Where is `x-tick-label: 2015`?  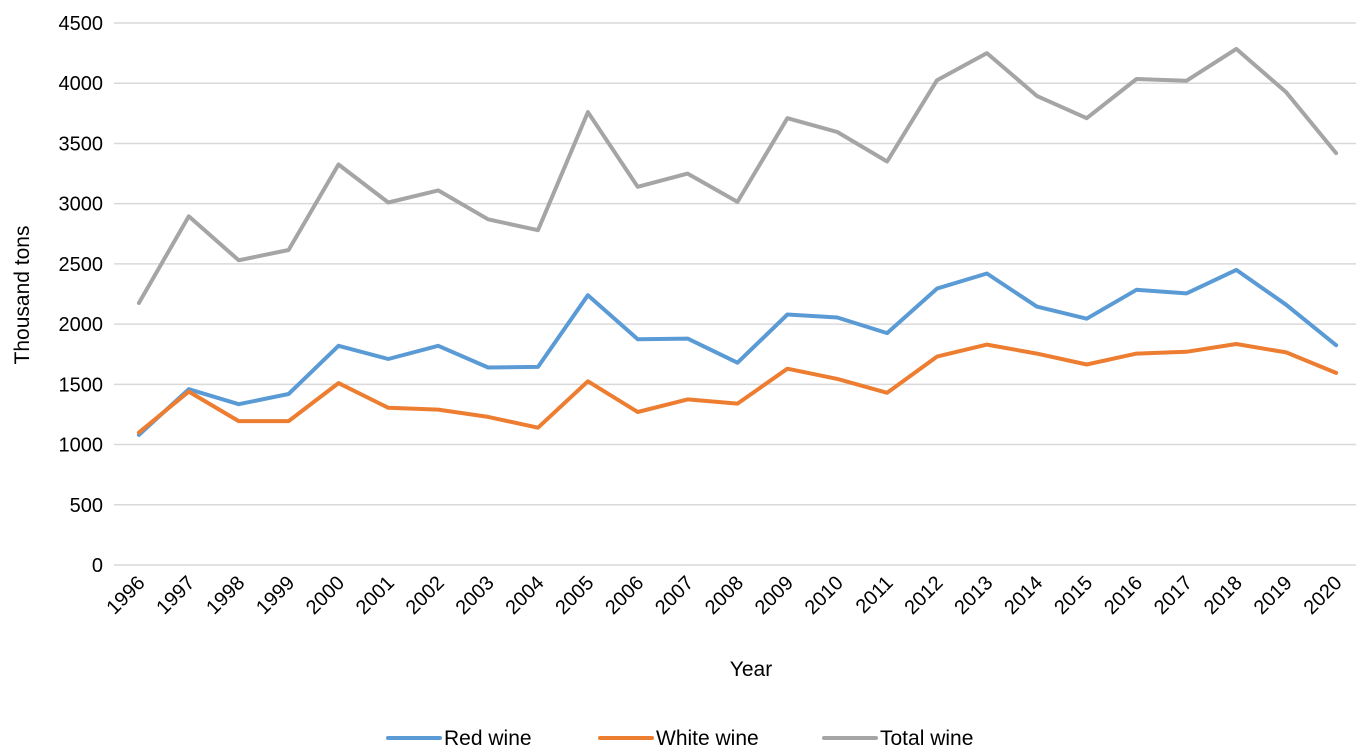 x-tick-label: 2015 is located at coordinates (1073, 595).